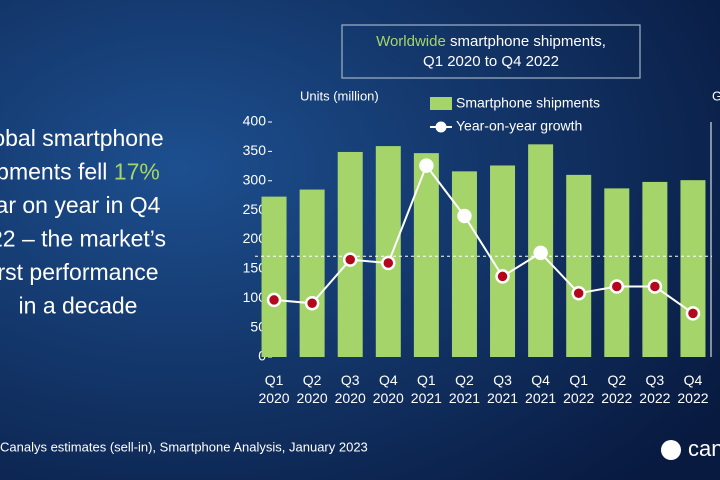 The width and height of the screenshot is (720, 480). What do you see at coordinates (616, 389) in the screenshot?
I see `x-tick-label: Q2 2022` at bounding box center [616, 389].